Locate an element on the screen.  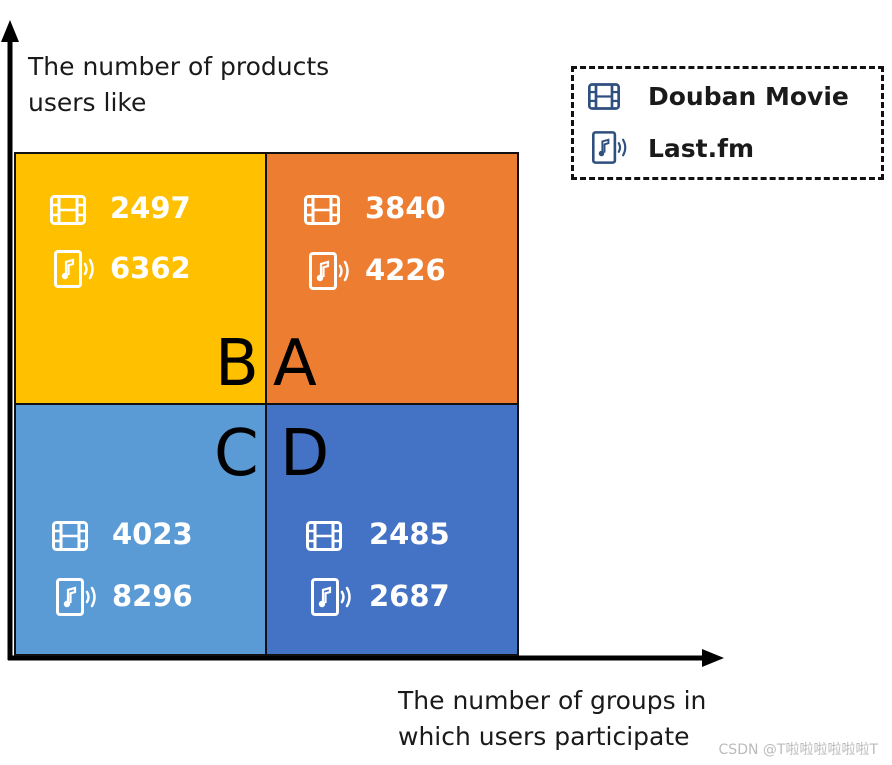
watermark: CSDN @T啦啦啦啦啦啦T is located at coordinates (798, 750).